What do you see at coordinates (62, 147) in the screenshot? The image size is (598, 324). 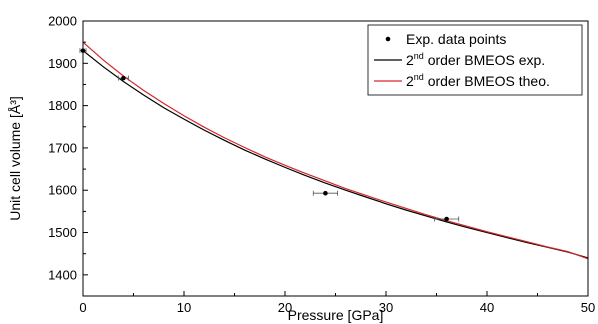 I see `y-tick-label: 1700` at bounding box center [62, 147].